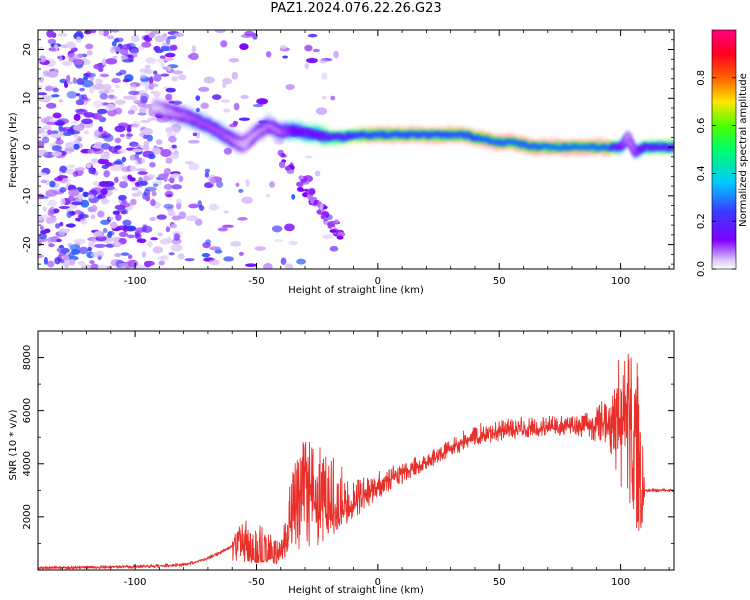  What do you see at coordinates (620, 582) in the screenshot?
I see `snr-x-tick-label: 100` at bounding box center [620, 582].